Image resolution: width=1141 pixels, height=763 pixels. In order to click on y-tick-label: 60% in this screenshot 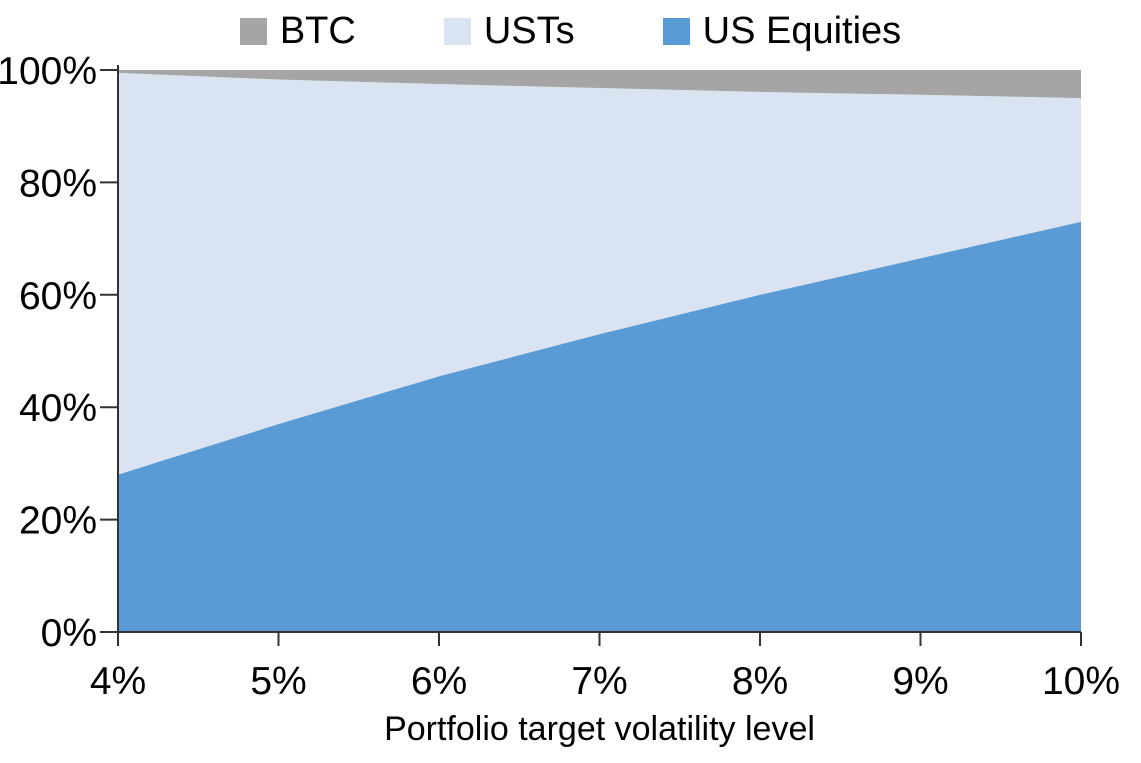, I will do `click(58, 296)`.